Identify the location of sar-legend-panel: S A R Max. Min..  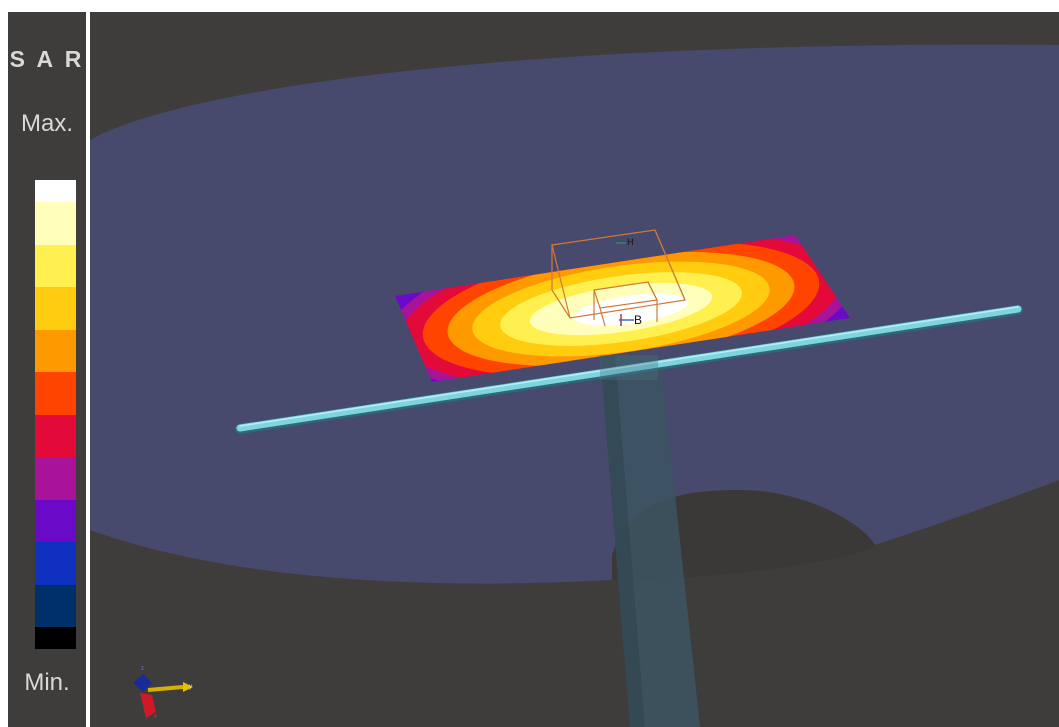
(47, 369).